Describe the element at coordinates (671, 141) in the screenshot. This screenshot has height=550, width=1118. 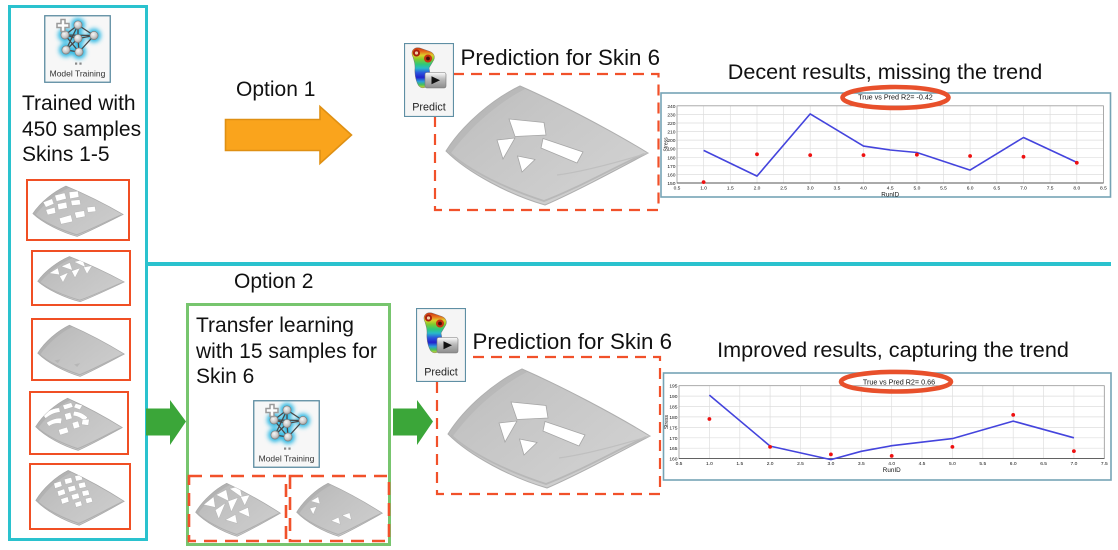
I see `svg-text: 200` at that location.